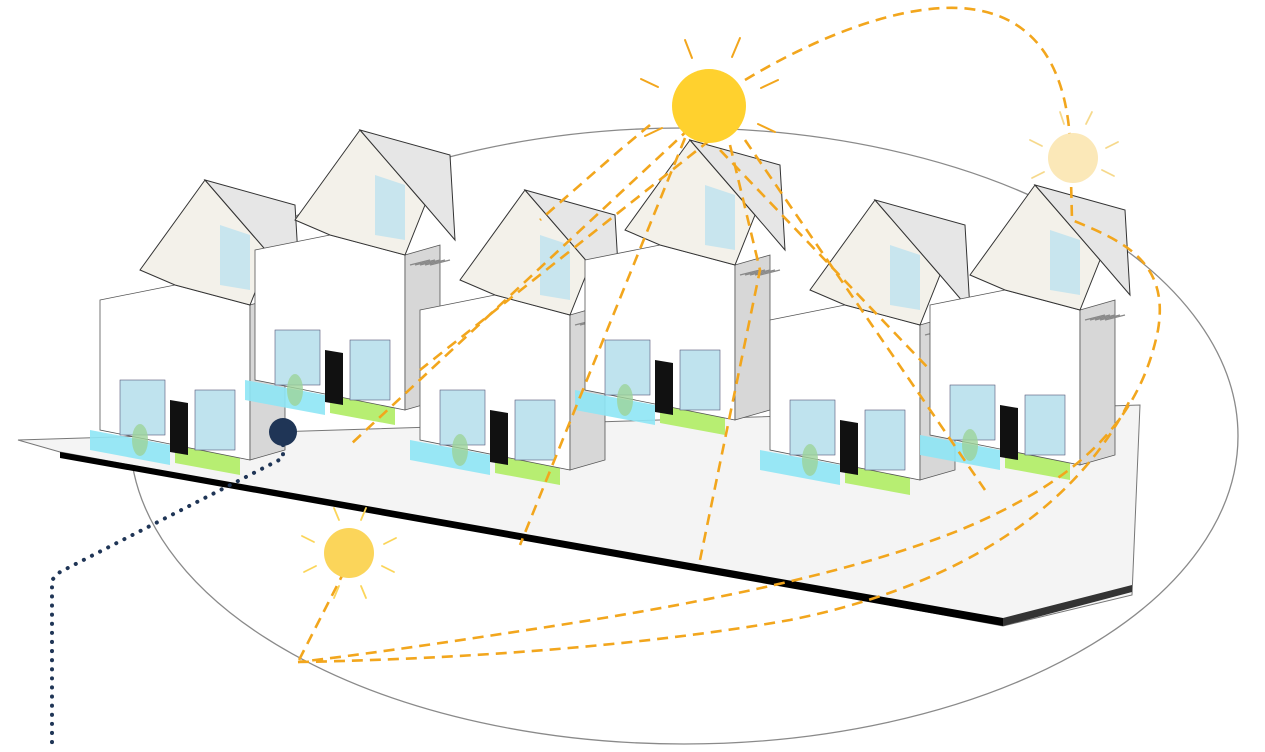 This screenshot has height=752, width=1265. Describe the element at coordinates (283, 432) in the screenshot. I see `location-marker-dot` at that location.